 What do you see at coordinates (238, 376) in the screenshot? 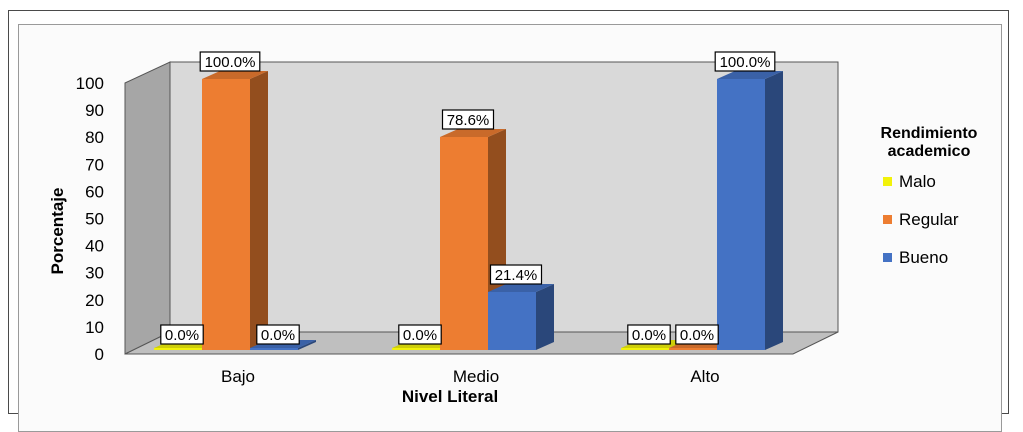
I see `x-tick-label: Bajo` at bounding box center [238, 376].